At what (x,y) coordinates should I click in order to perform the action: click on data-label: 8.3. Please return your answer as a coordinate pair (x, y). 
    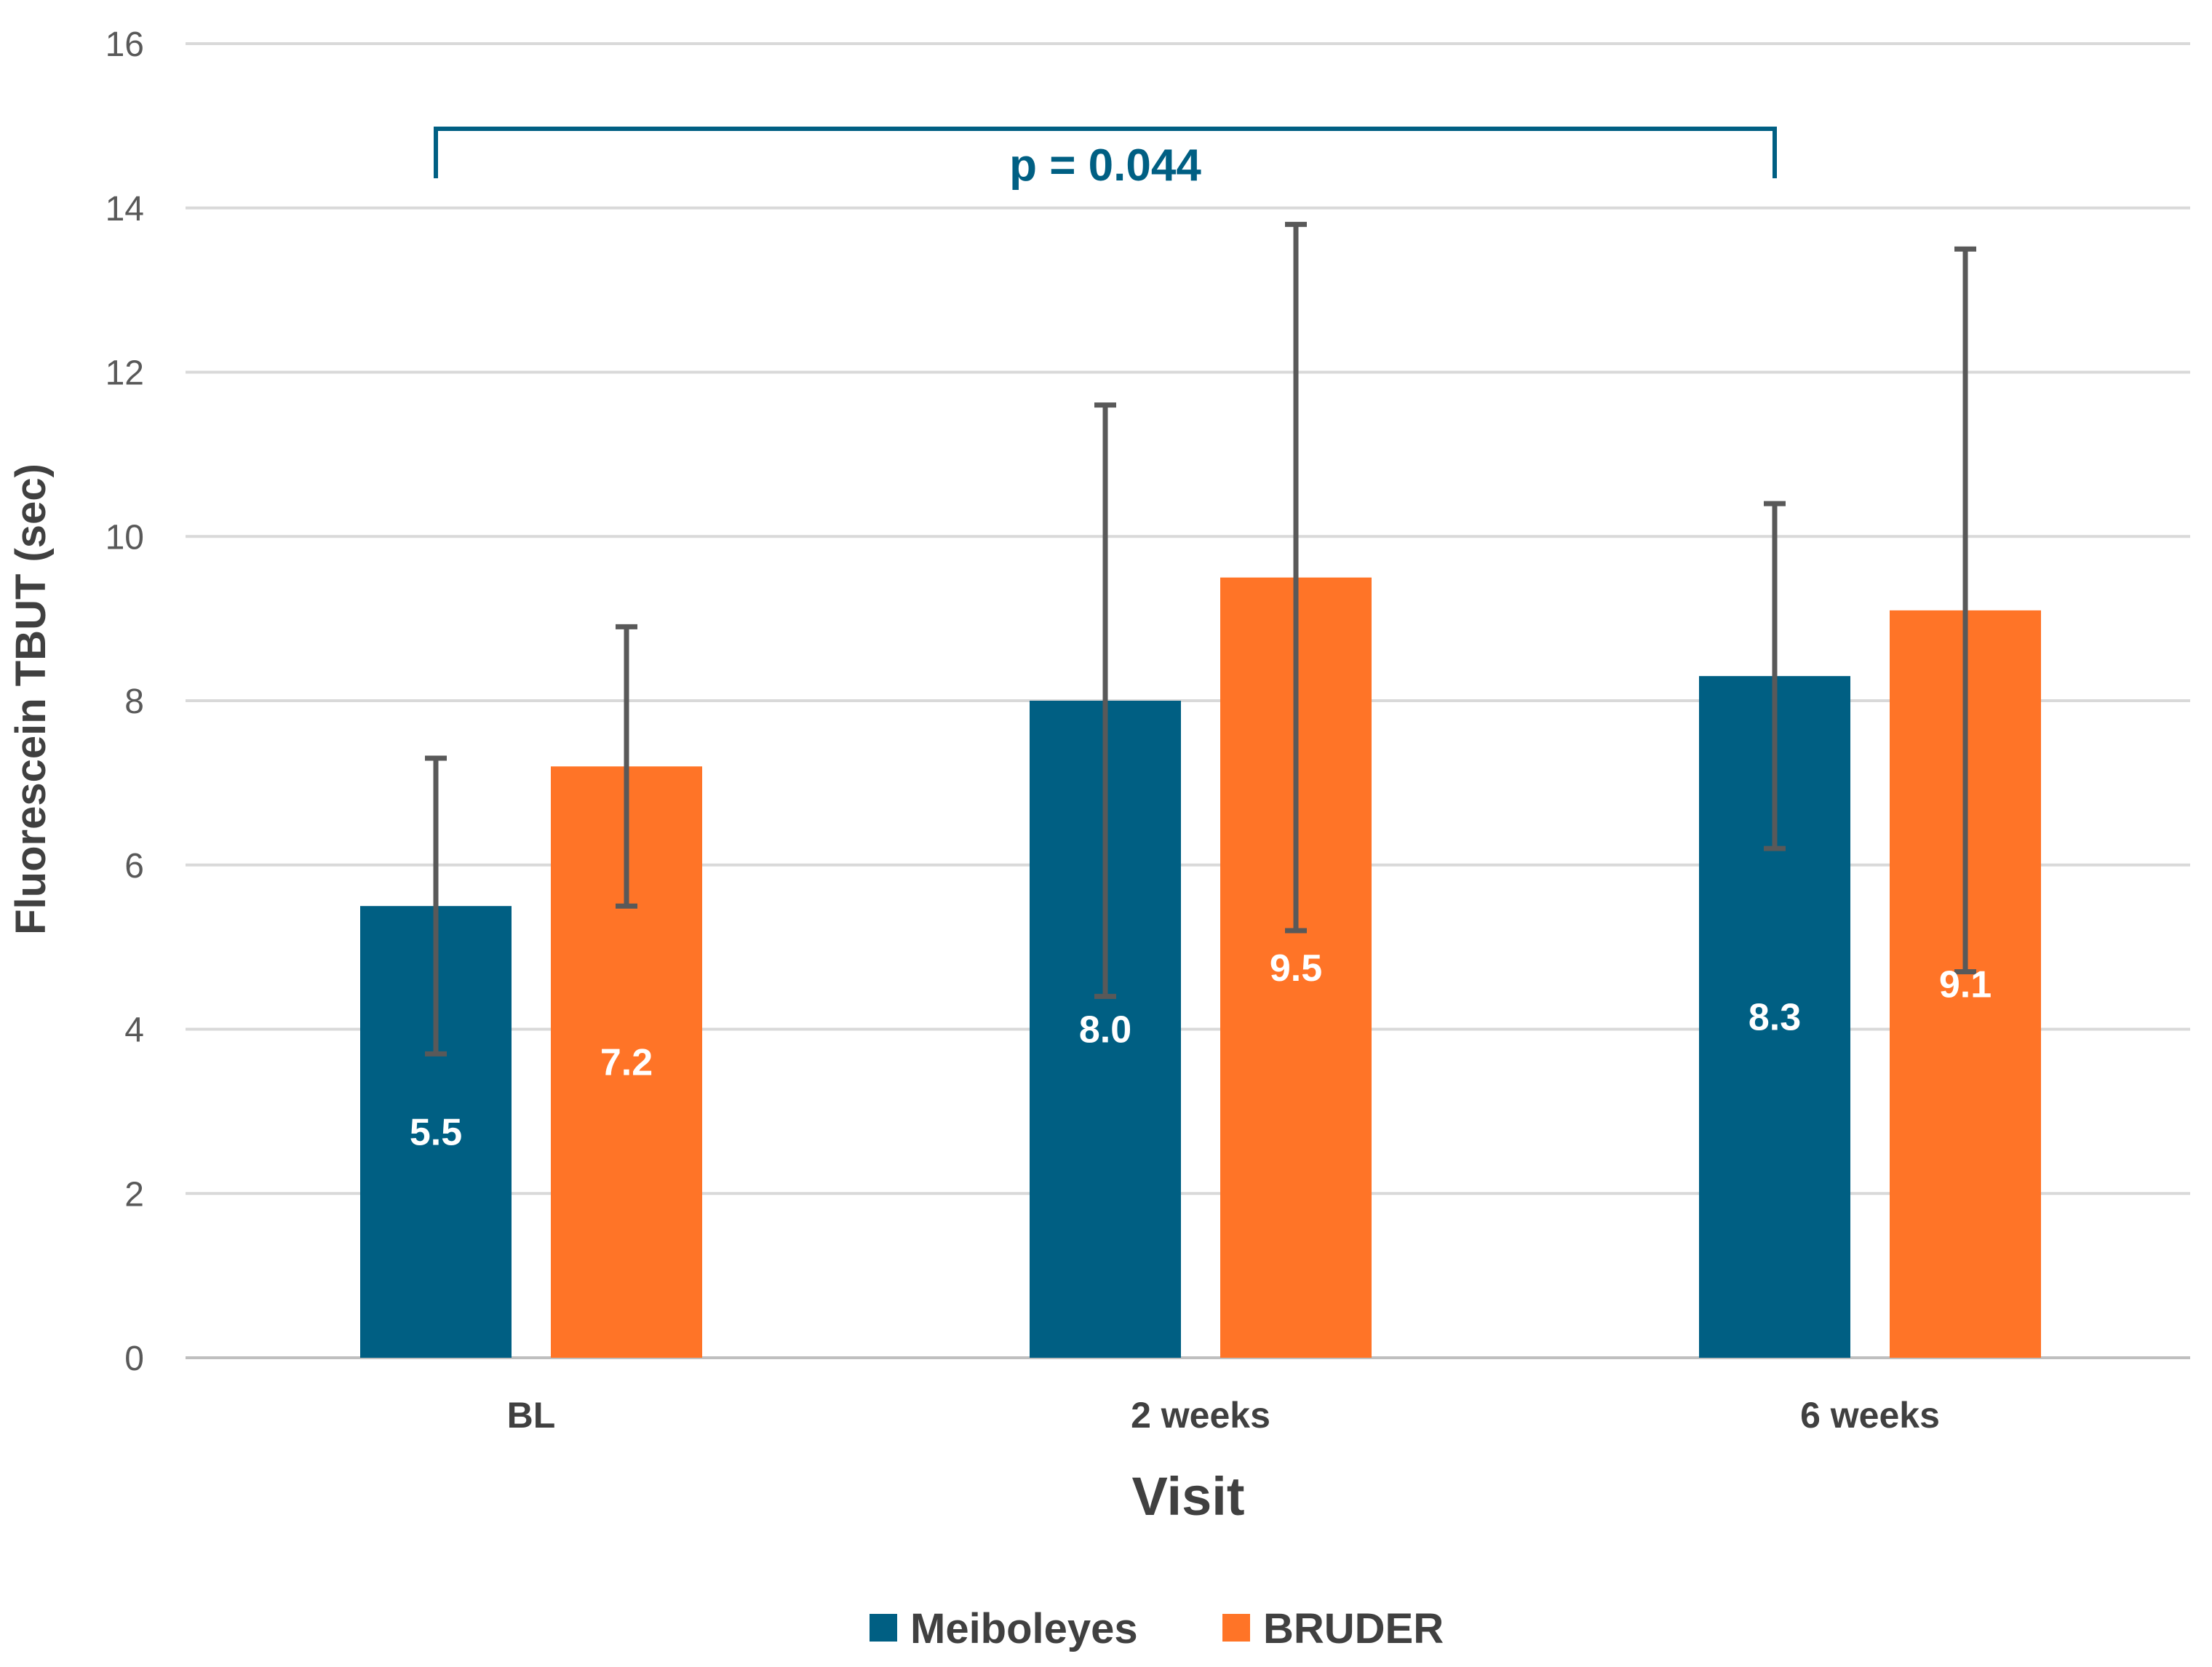
    Looking at the image, I should click on (1774, 1018).